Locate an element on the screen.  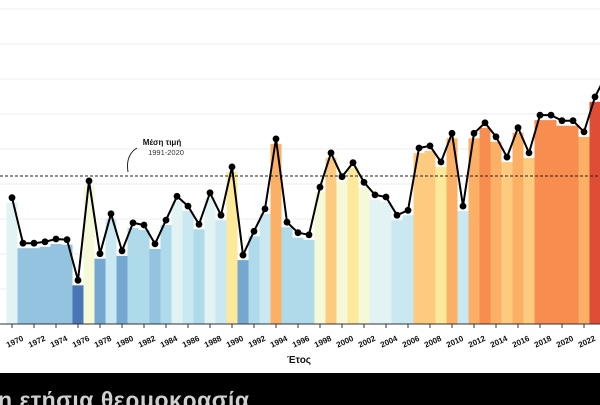
bar-1995 is located at coordinates (287, 275).